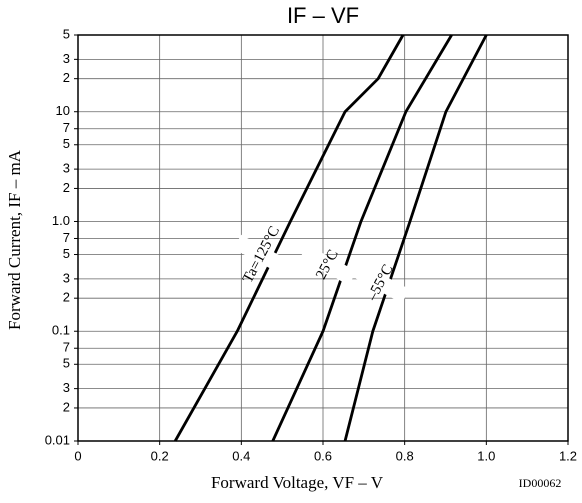 This screenshot has width=582, height=503. I want to click on y-tick-label: 0.1, so click(61, 330).